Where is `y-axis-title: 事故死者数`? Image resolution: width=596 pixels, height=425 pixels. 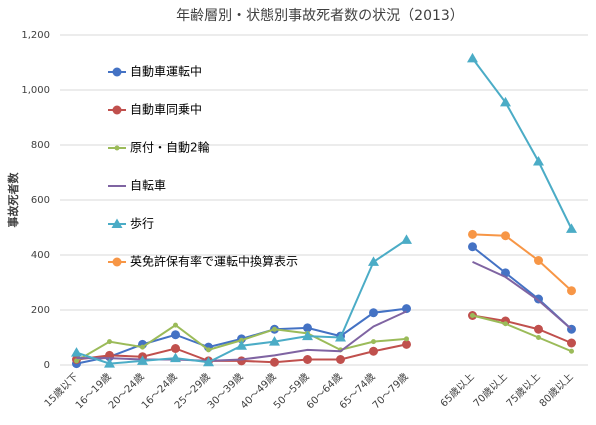 y-axis-title: 事故死者数 is located at coordinates (13, 200).